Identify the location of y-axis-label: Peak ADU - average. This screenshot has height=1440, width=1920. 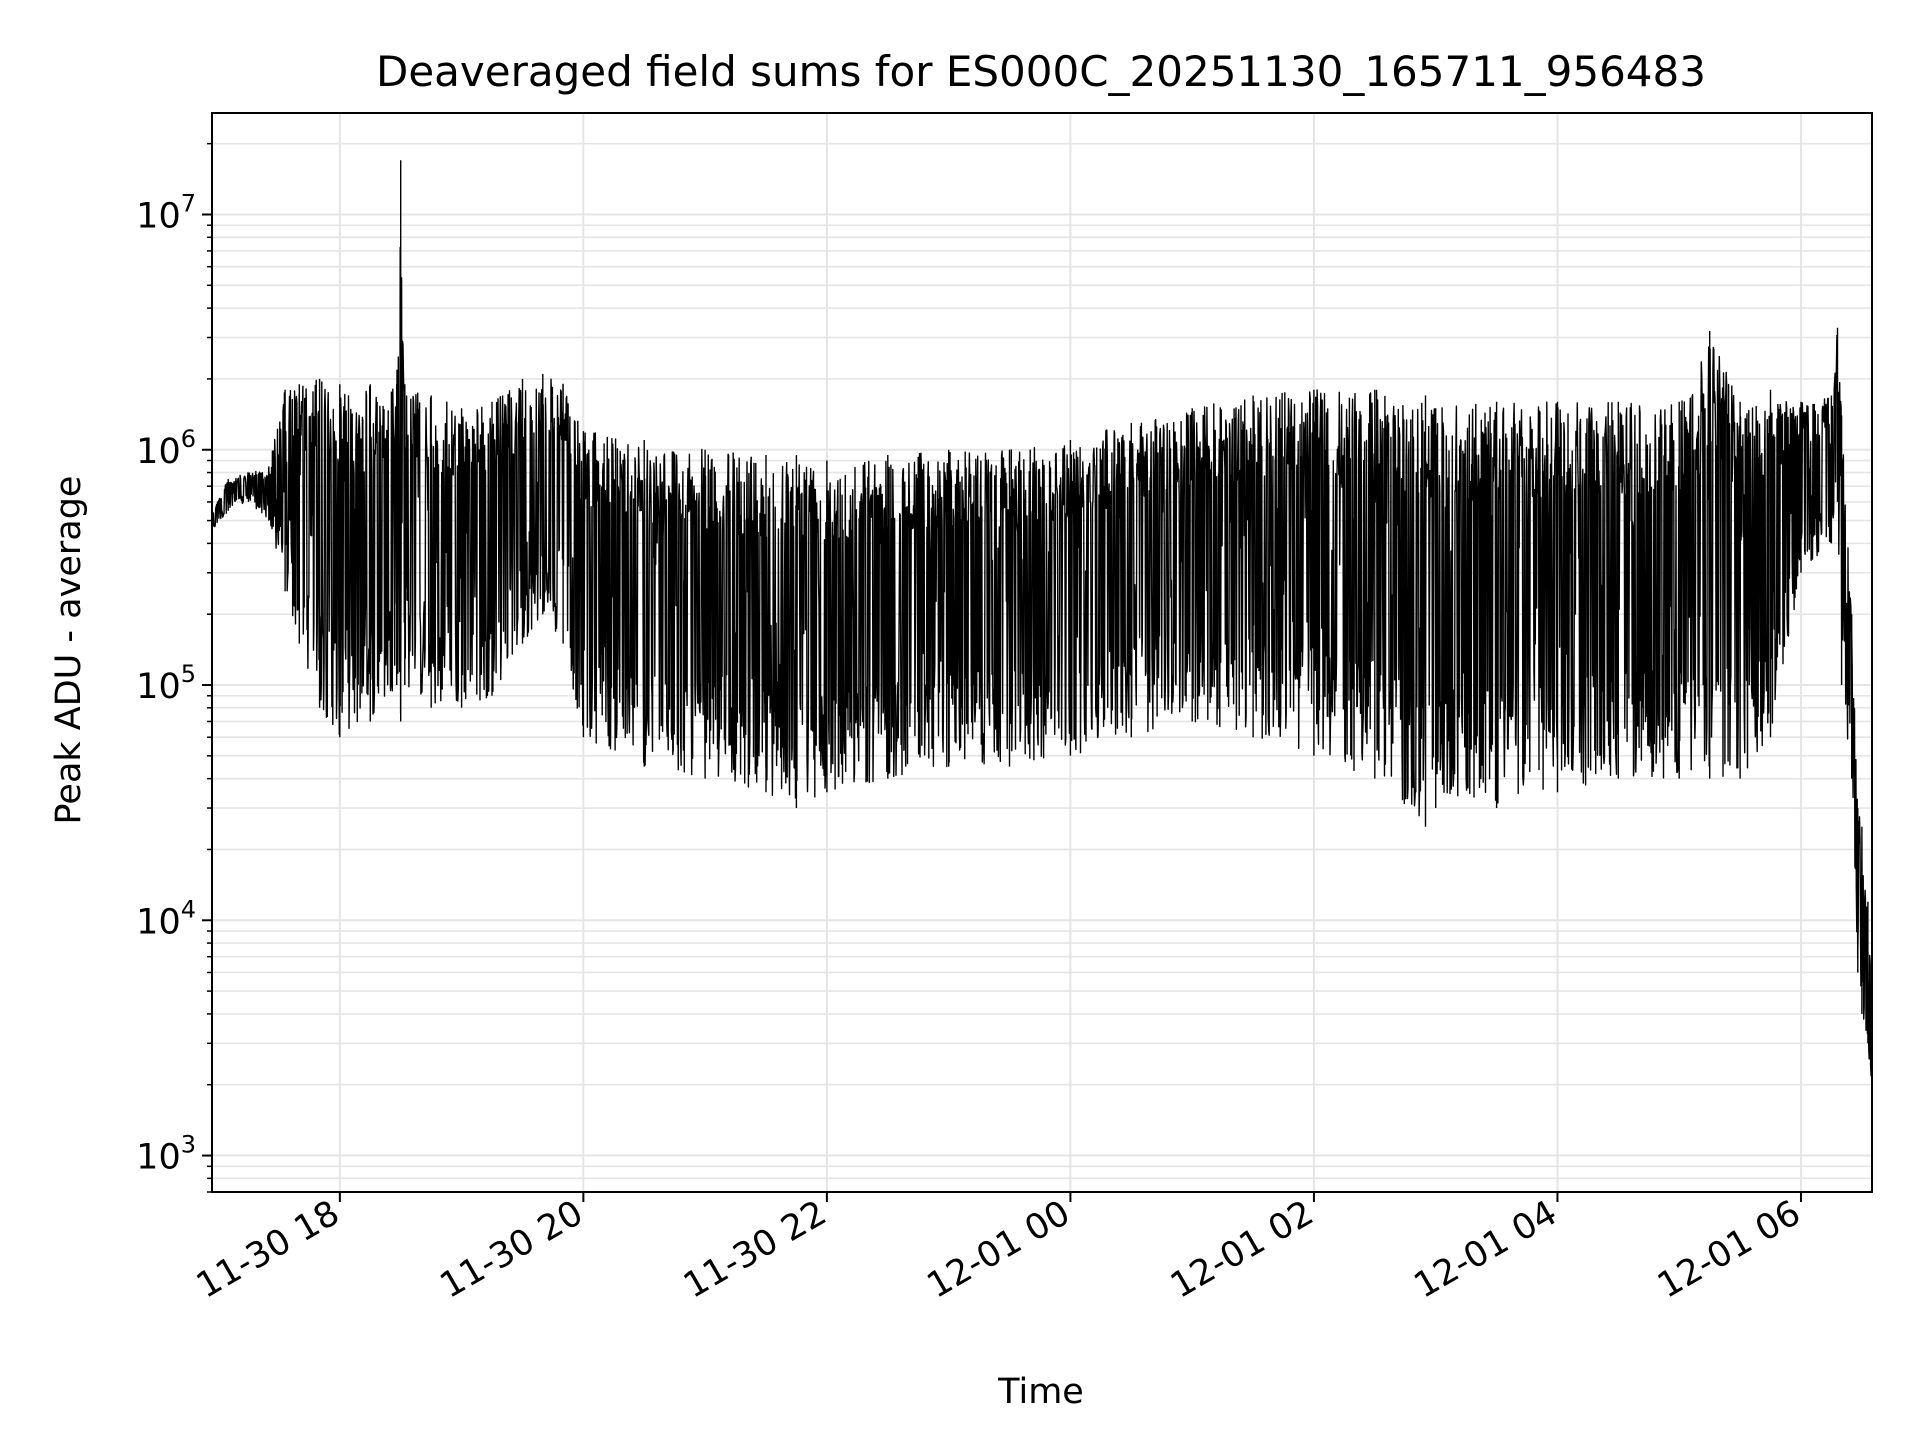
(69, 650).